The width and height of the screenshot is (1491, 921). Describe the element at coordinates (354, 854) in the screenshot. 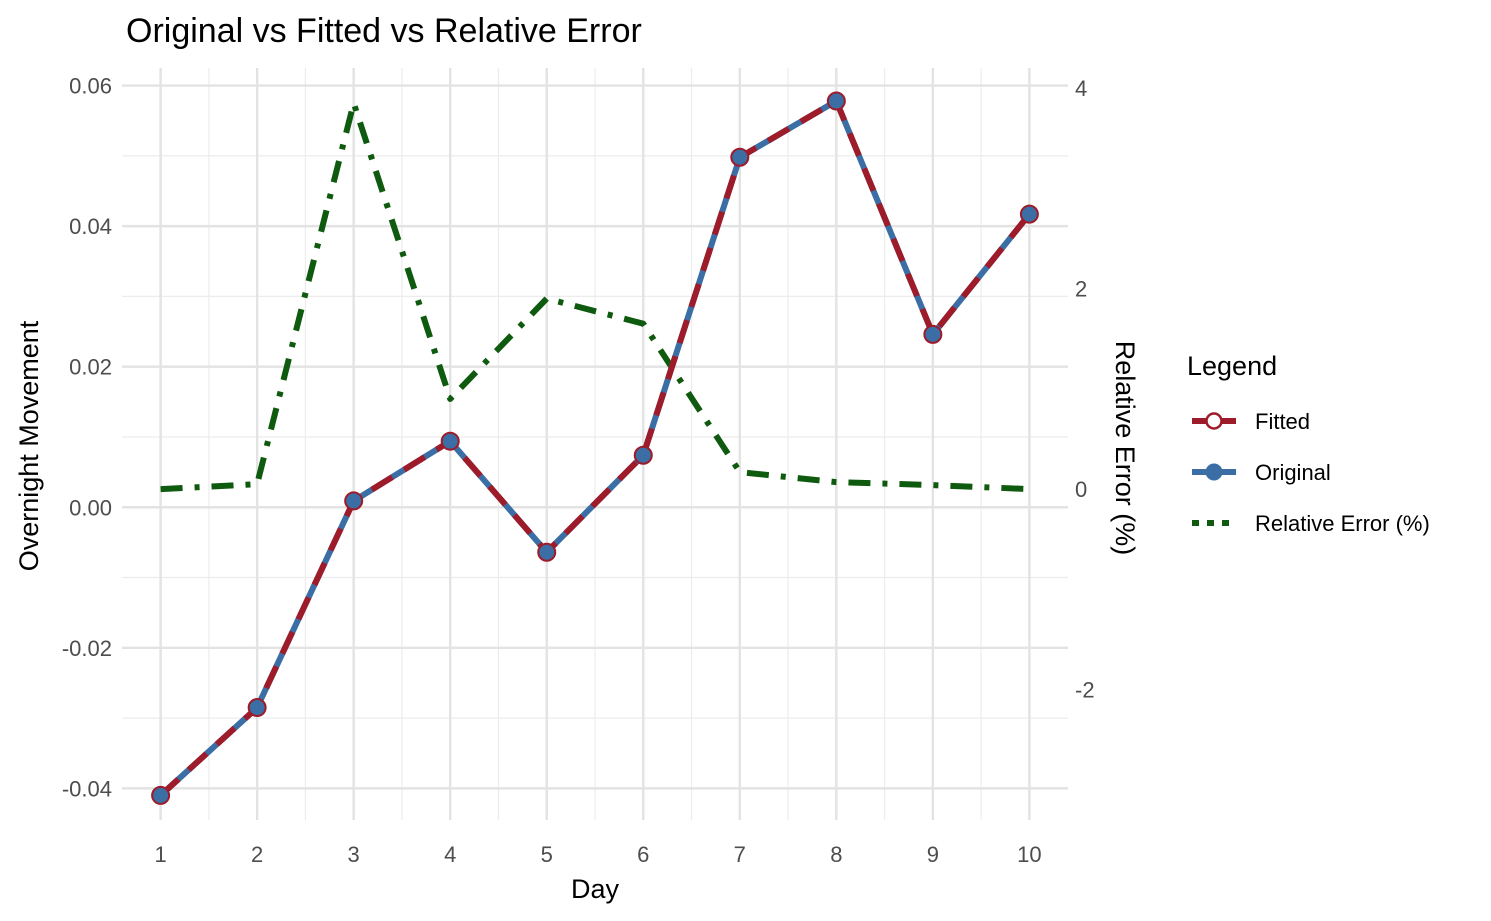

I see `x-tick-label: 3` at that location.